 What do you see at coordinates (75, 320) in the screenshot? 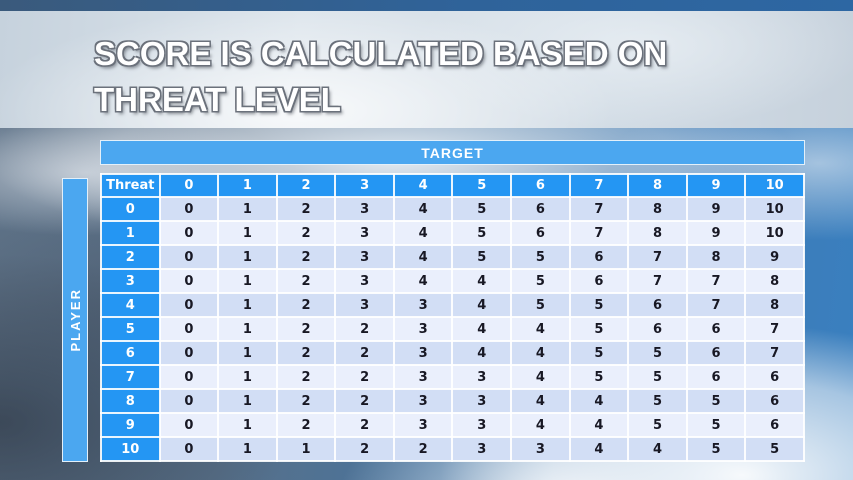
I see `player-axis-banner: PLAYER` at bounding box center [75, 320].